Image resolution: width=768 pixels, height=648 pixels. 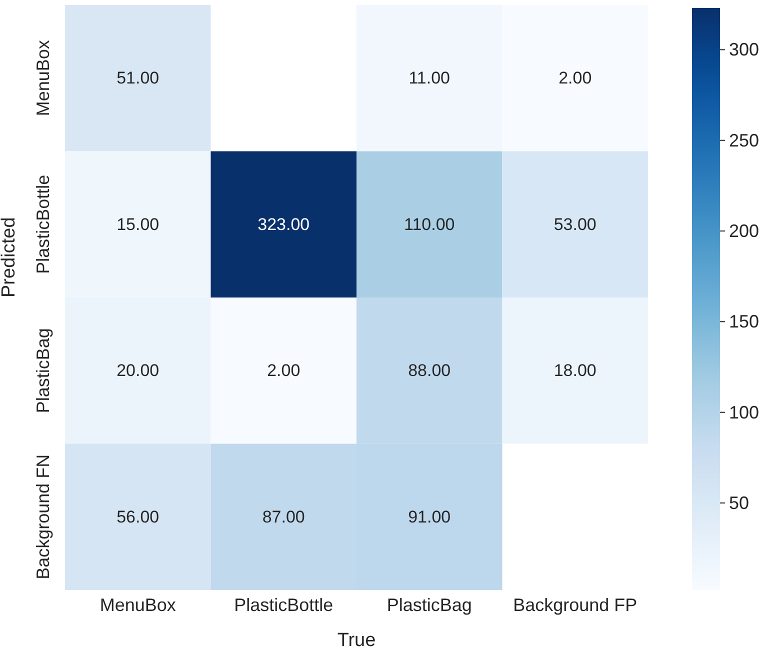 I want to click on x-tick-label: MenuBox, so click(x=138, y=604).